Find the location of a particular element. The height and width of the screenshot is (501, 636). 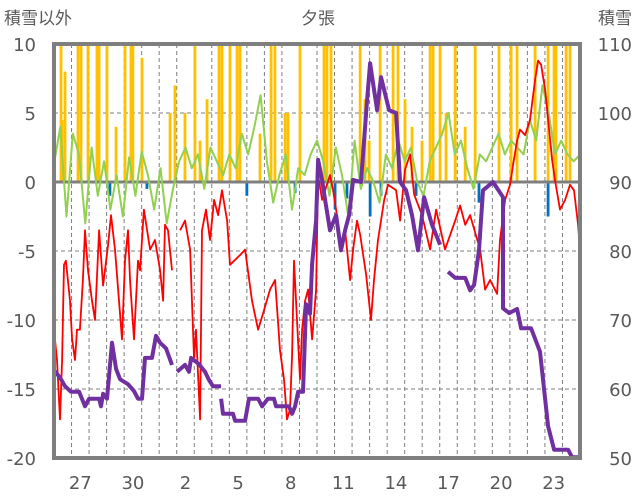

left-tick-label: -15 is located at coordinates (21, 390).